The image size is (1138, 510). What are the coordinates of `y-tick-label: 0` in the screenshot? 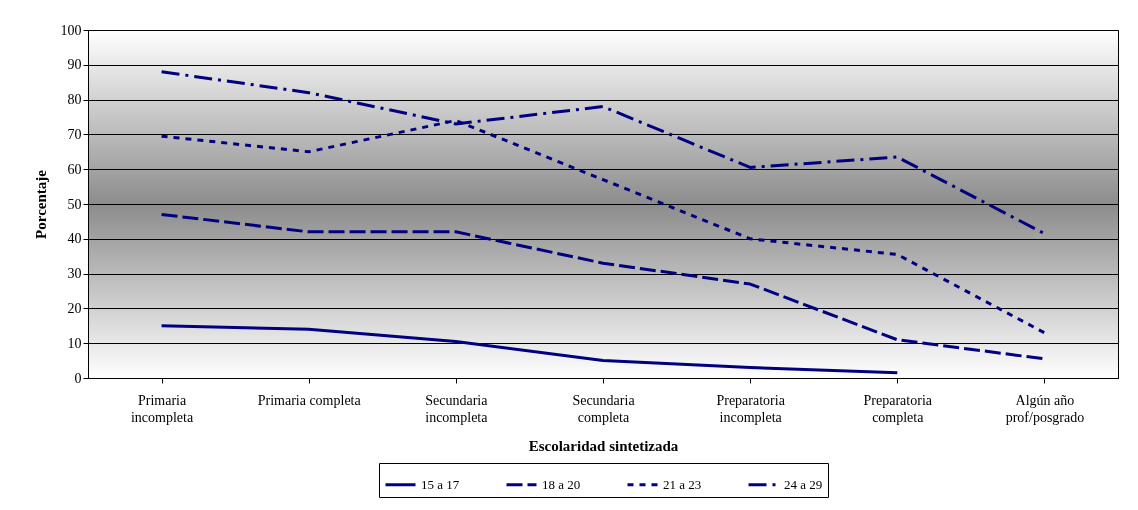 It's located at (78, 378).